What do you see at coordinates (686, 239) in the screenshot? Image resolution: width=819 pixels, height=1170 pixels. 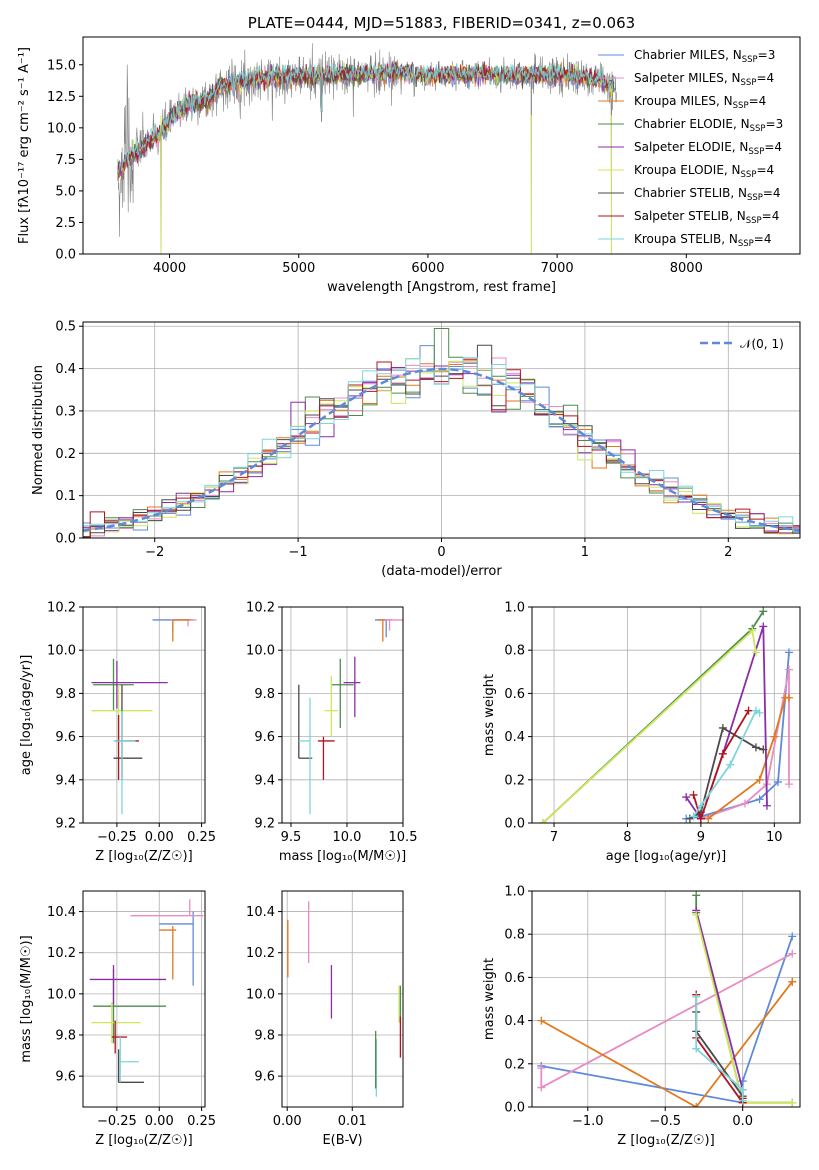 I see `legend-text: Kroupa STELIB, N` at bounding box center [686, 239].